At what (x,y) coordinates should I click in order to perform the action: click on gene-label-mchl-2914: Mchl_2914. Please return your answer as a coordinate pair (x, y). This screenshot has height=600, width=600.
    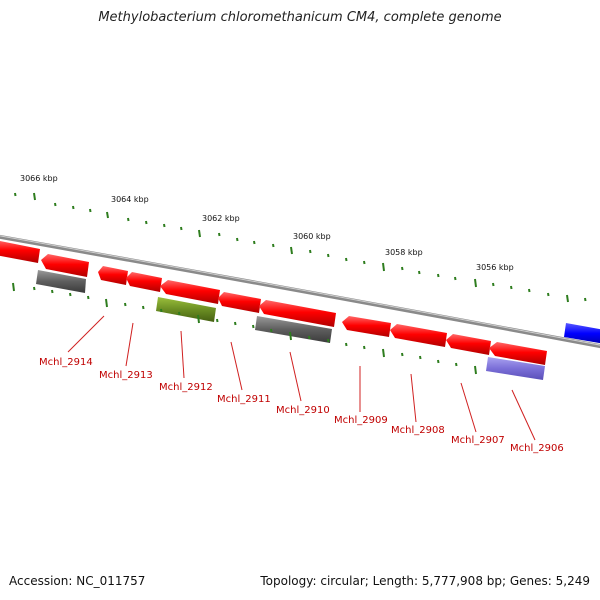
    Looking at the image, I should click on (66, 362).